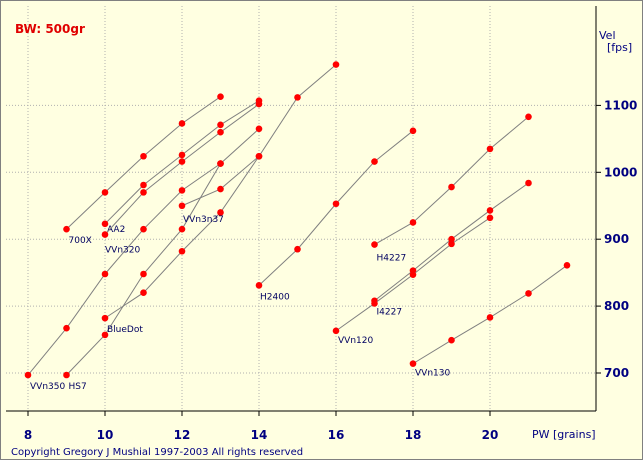 The height and width of the screenshot is (461, 643). I want to click on x-tick-label: 18, so click(413, 435).